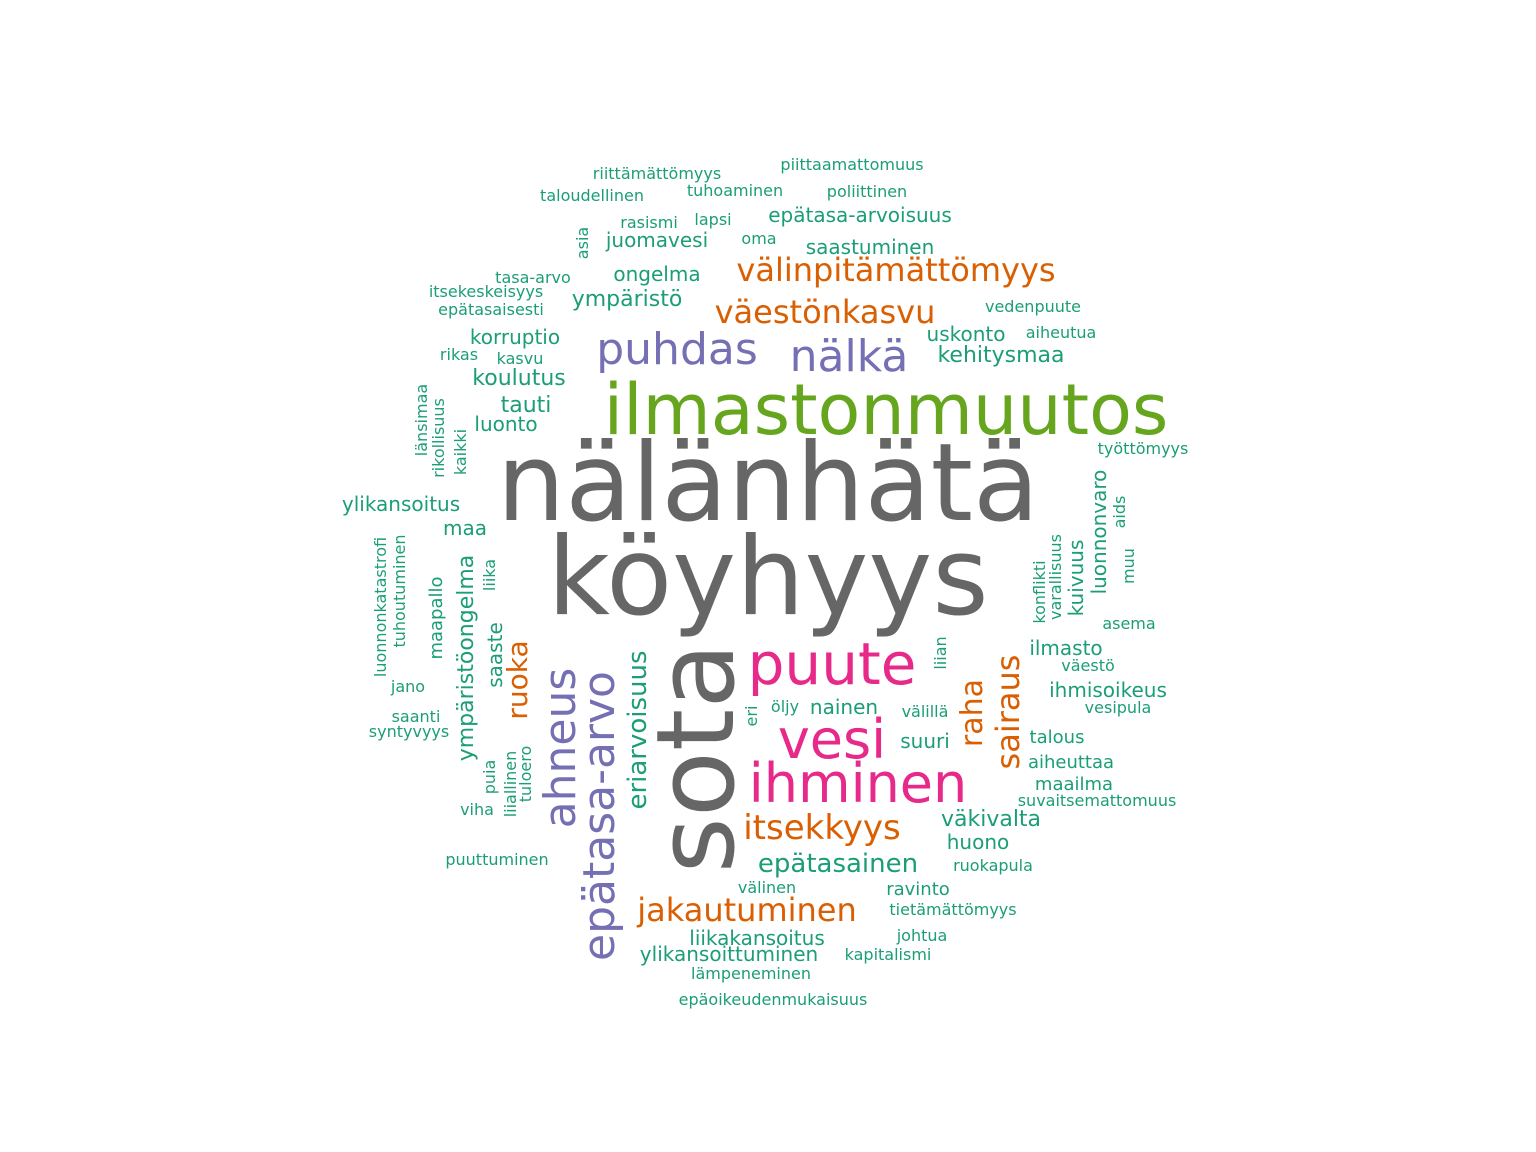  What do you see at coordinates (582, 243) in the screenshot?
I see `word-asia: asia` at bounding box center [582, 243].